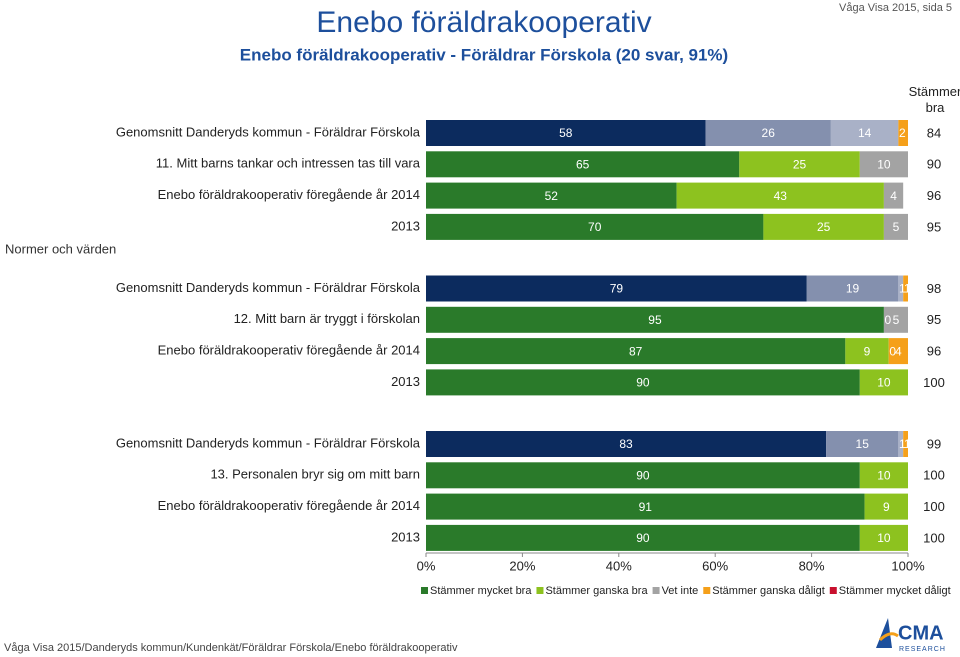 The width and height of the screenshot is (960, 657). I want to click on value-label: 83, so click(626, 444).